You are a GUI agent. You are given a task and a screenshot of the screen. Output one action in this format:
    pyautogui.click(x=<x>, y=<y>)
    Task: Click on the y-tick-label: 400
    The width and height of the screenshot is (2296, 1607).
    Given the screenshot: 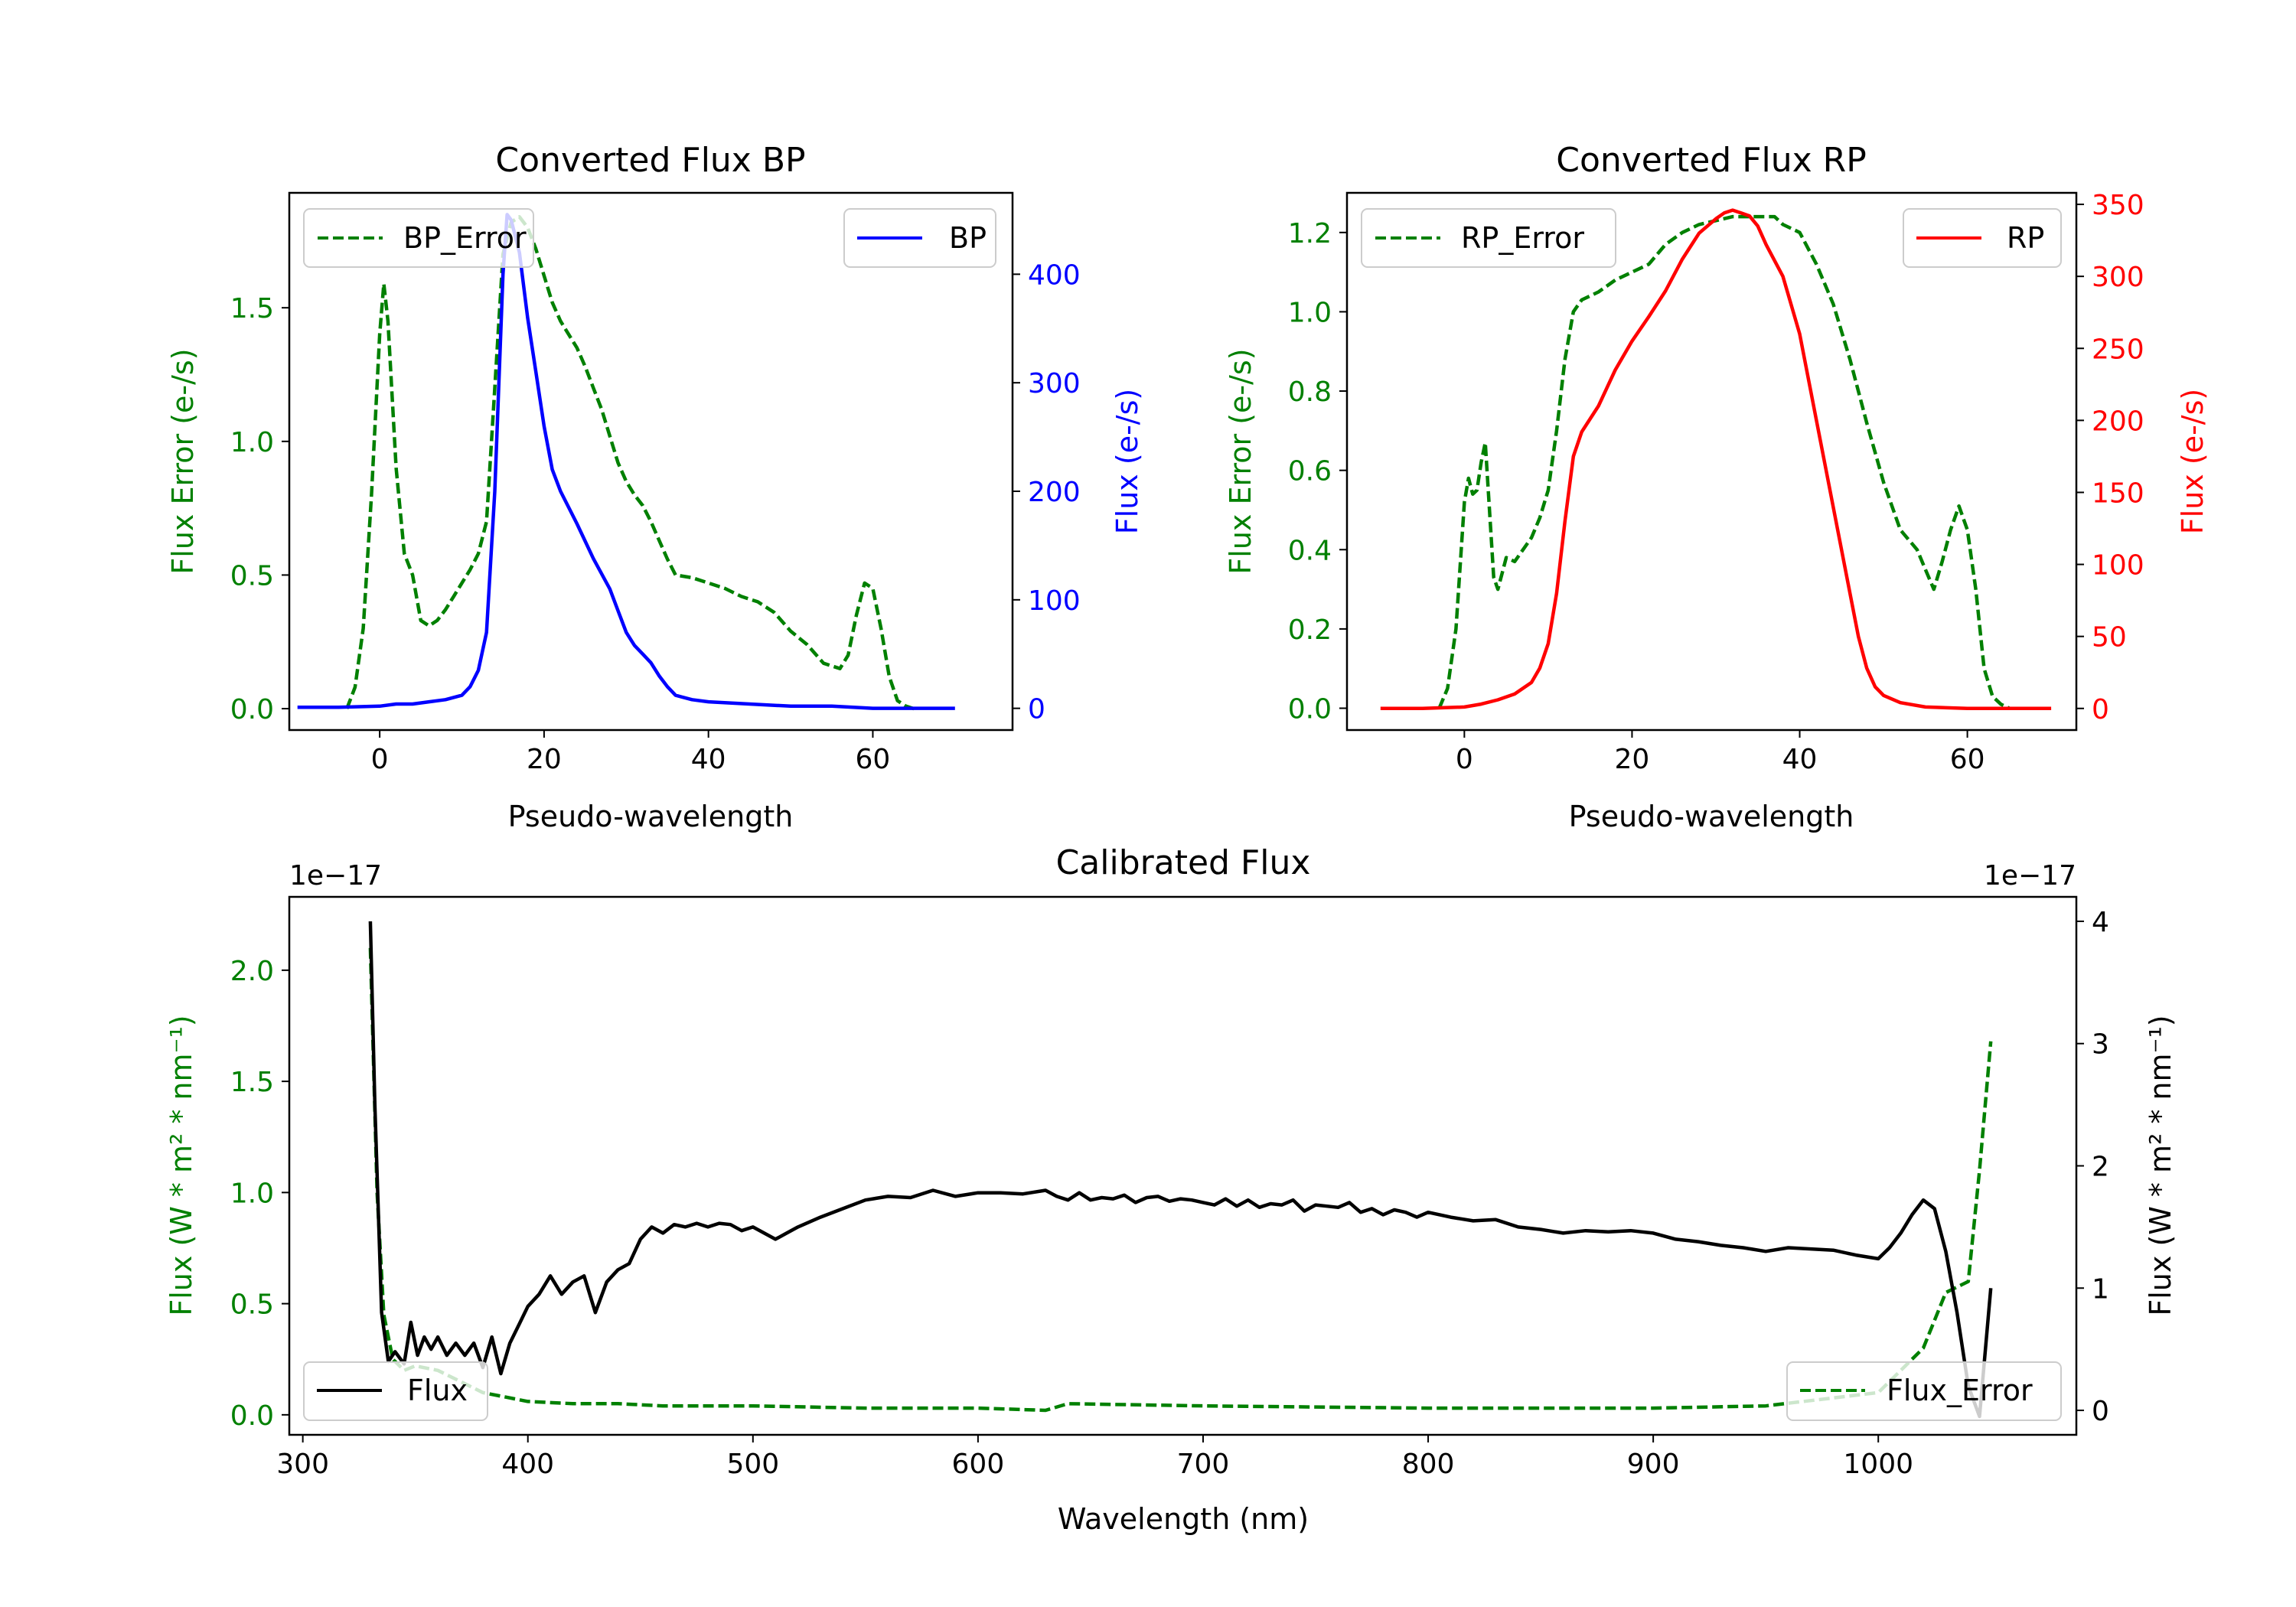 What is the action you would take?
    pyautogui.click(x=1054, y=275)
    